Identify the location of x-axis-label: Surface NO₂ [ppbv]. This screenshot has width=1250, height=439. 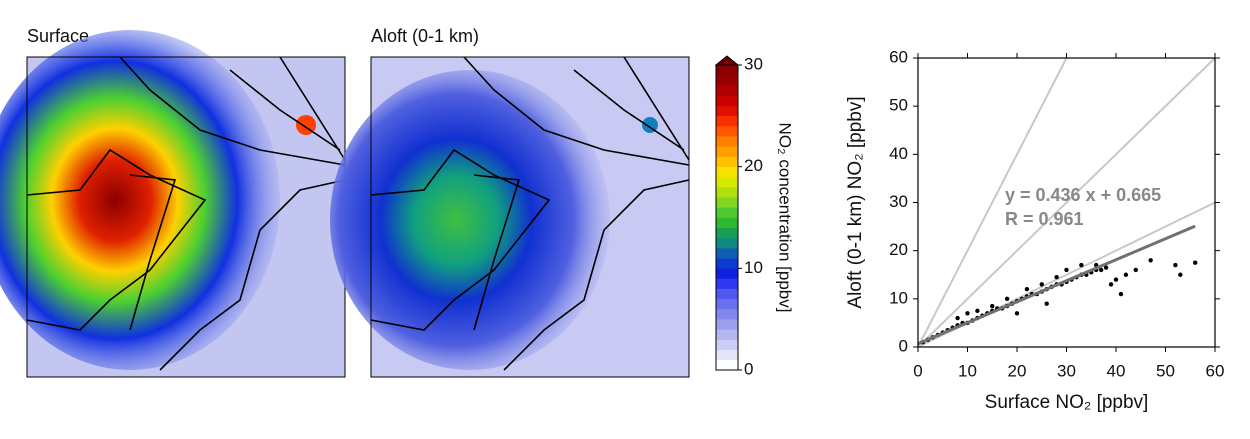
(1067, 402).